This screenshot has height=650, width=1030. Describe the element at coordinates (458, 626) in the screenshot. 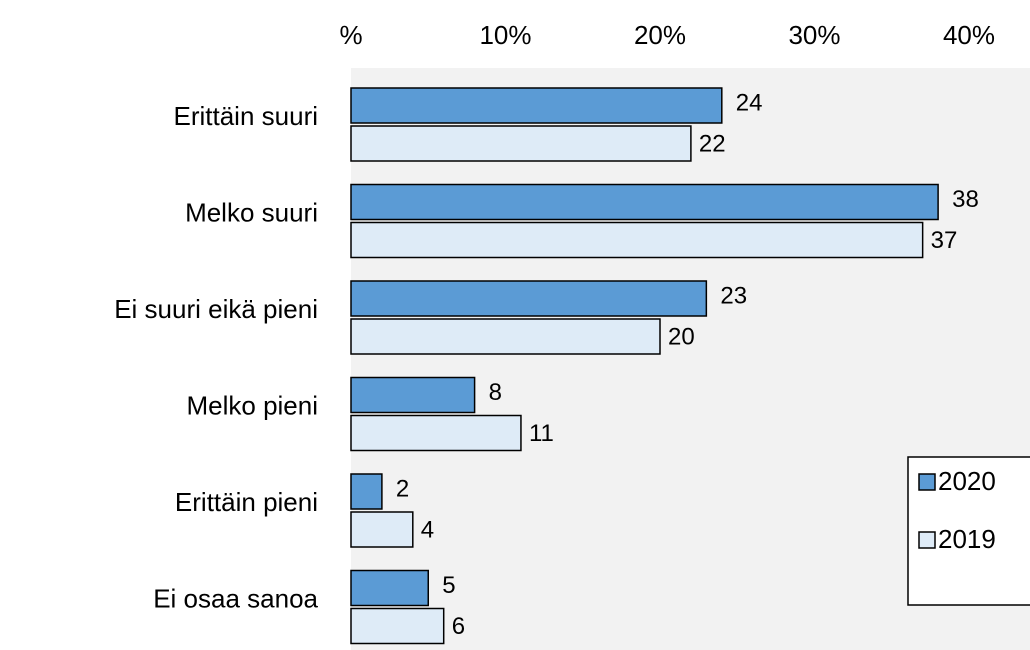

I see `value-label: 6` at that location.